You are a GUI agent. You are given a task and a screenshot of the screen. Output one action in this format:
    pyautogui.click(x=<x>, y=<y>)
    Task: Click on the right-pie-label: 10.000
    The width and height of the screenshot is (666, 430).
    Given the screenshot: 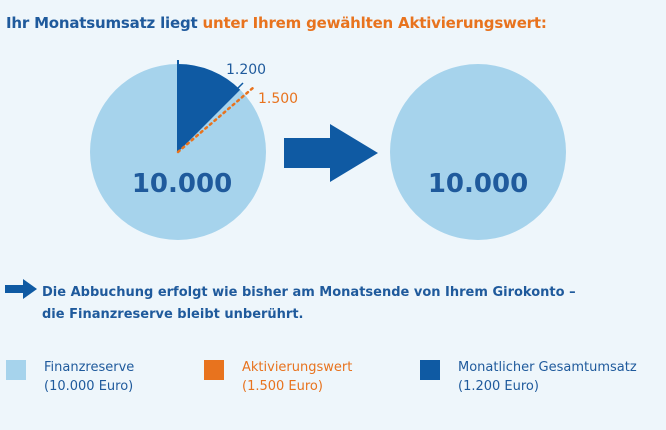 What is the action you would take?
    pyautogui.click(x=478, y=184)
    